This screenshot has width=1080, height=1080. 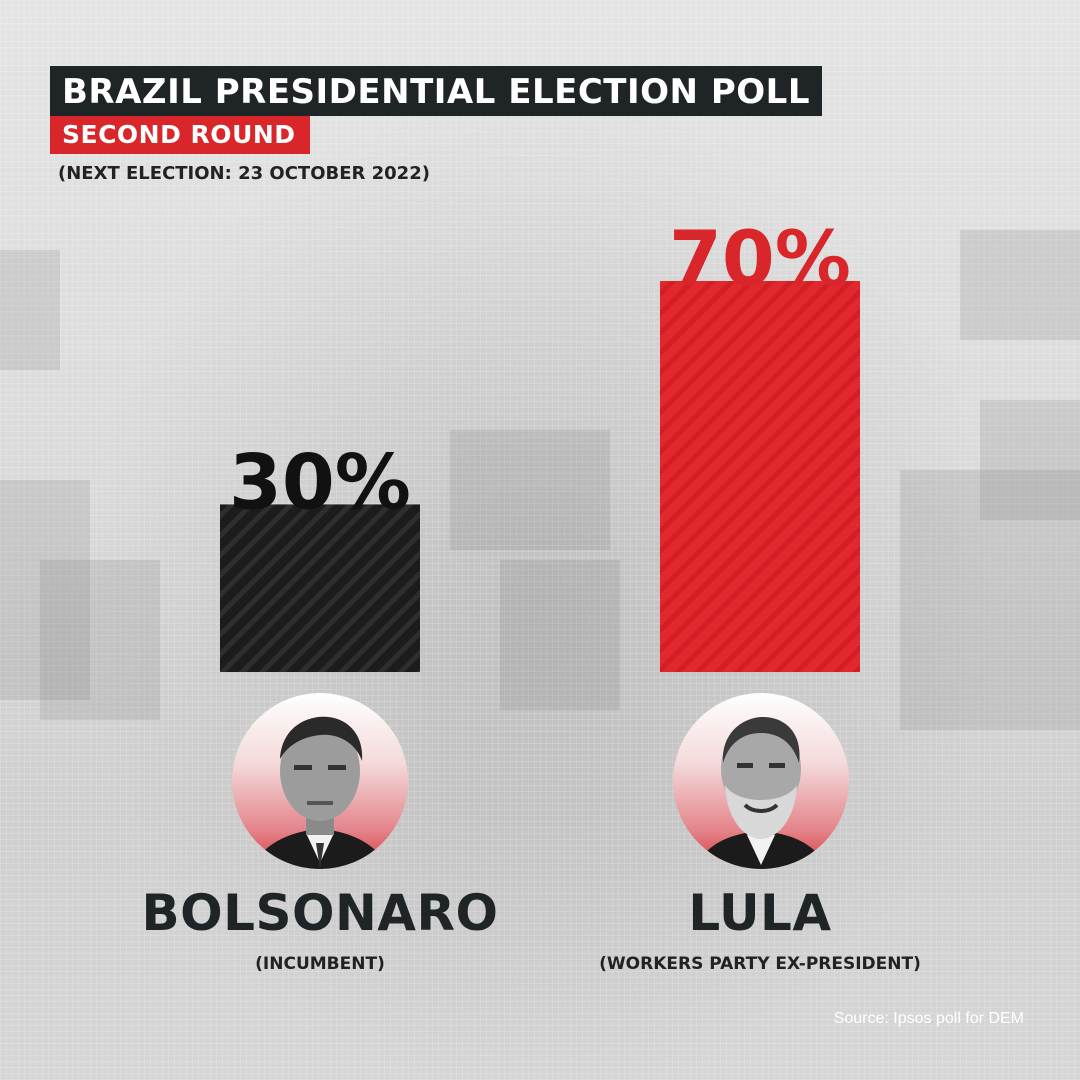 I want to click on bar-lula, so click(x=760, y=476).